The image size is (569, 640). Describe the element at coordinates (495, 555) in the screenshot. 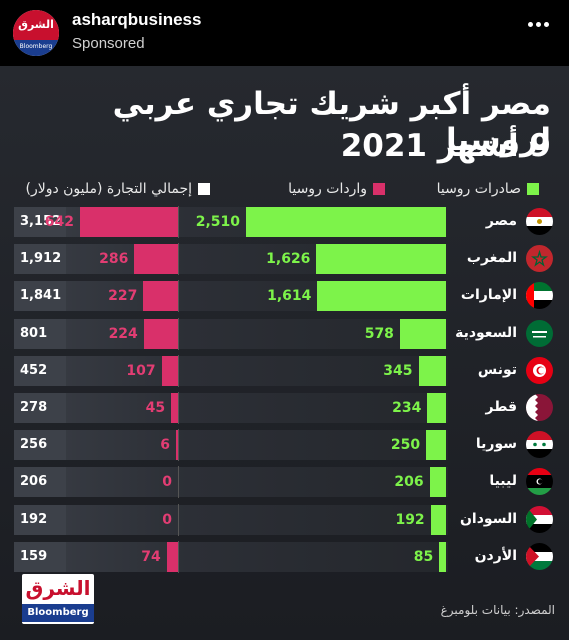

I see `country-label: الأردن` at that location.